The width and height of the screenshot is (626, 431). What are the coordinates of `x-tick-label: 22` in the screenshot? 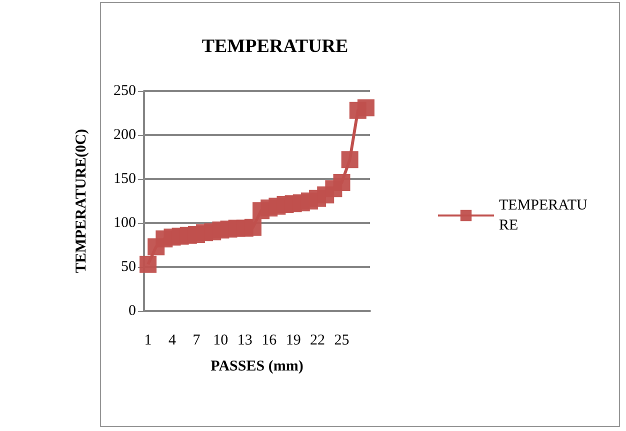 It's located at (318, 340).